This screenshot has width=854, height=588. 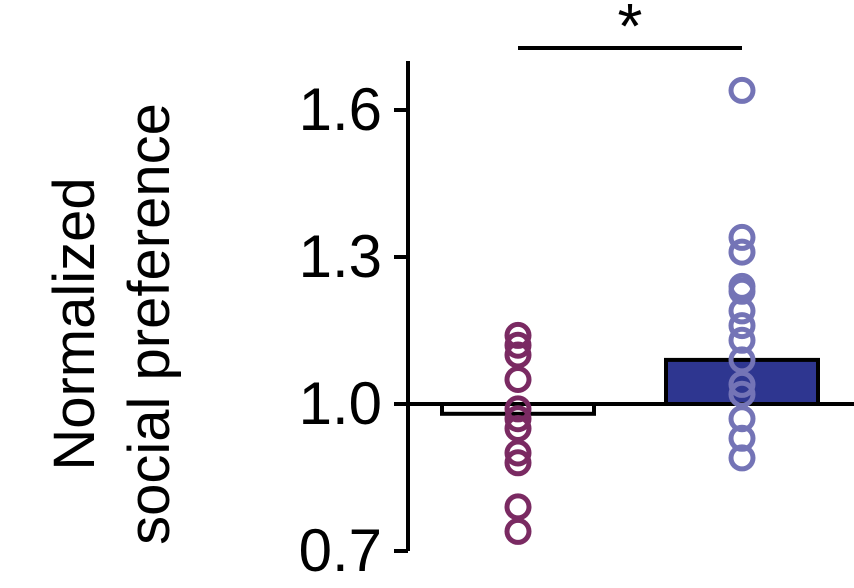 I want to click on y-tick-label: 0.7, so click(x=340, y=550).